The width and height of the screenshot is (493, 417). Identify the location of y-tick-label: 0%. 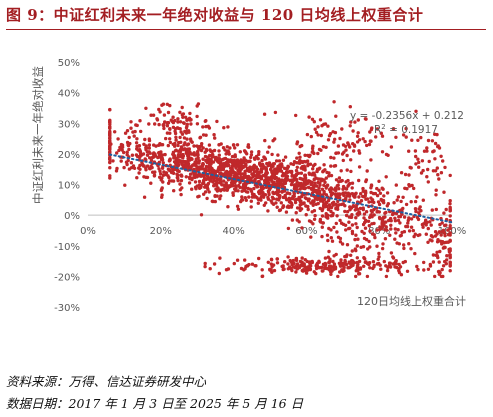
(72, 216).